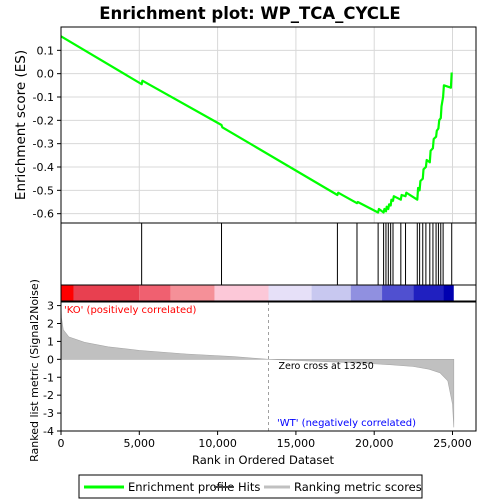  What do you see at coordinates (61, 443) in the screenshot?
I see `x-tick-label: 0` at bounding box center [61, 443].